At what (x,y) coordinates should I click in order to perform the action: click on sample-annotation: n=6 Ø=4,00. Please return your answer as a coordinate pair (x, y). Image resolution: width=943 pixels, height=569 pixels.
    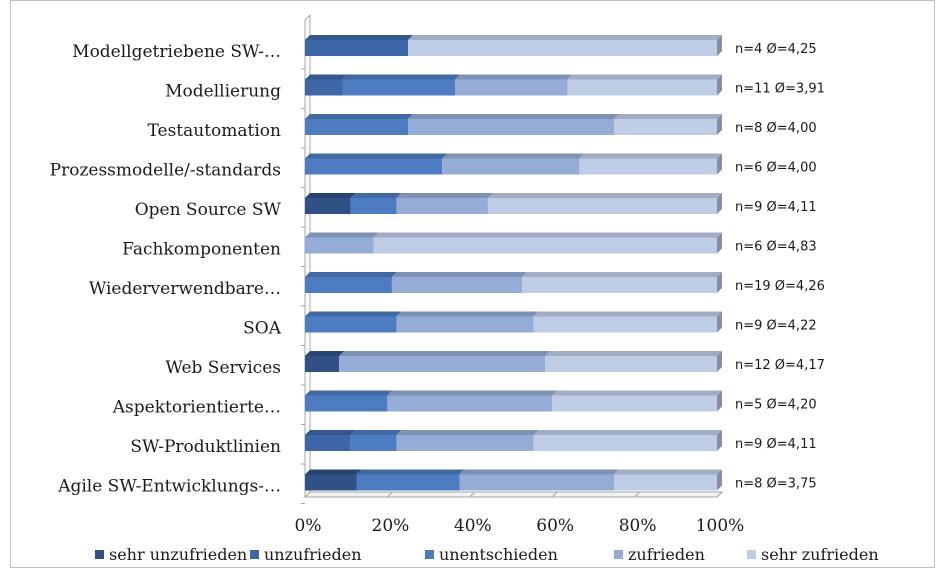
    Looking at the image, I should click on (776, 168).